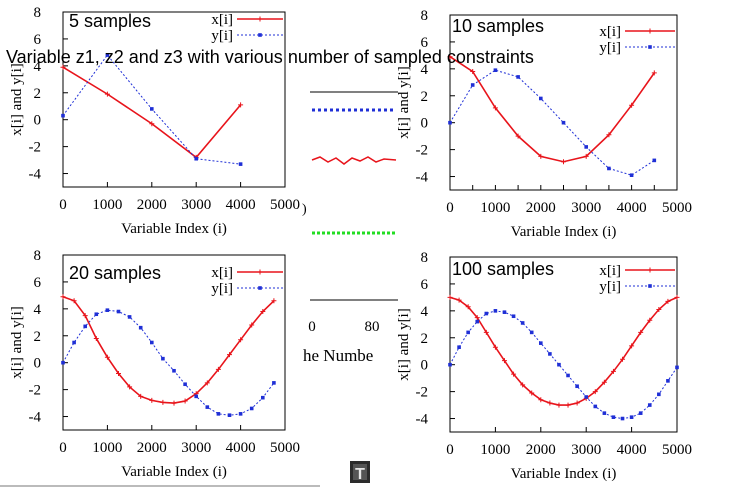 The width and height of the screenshot is (731, 487). Describe the element at coordinates (354, 160) in the screenshot. I see `background-red-series` at that location.